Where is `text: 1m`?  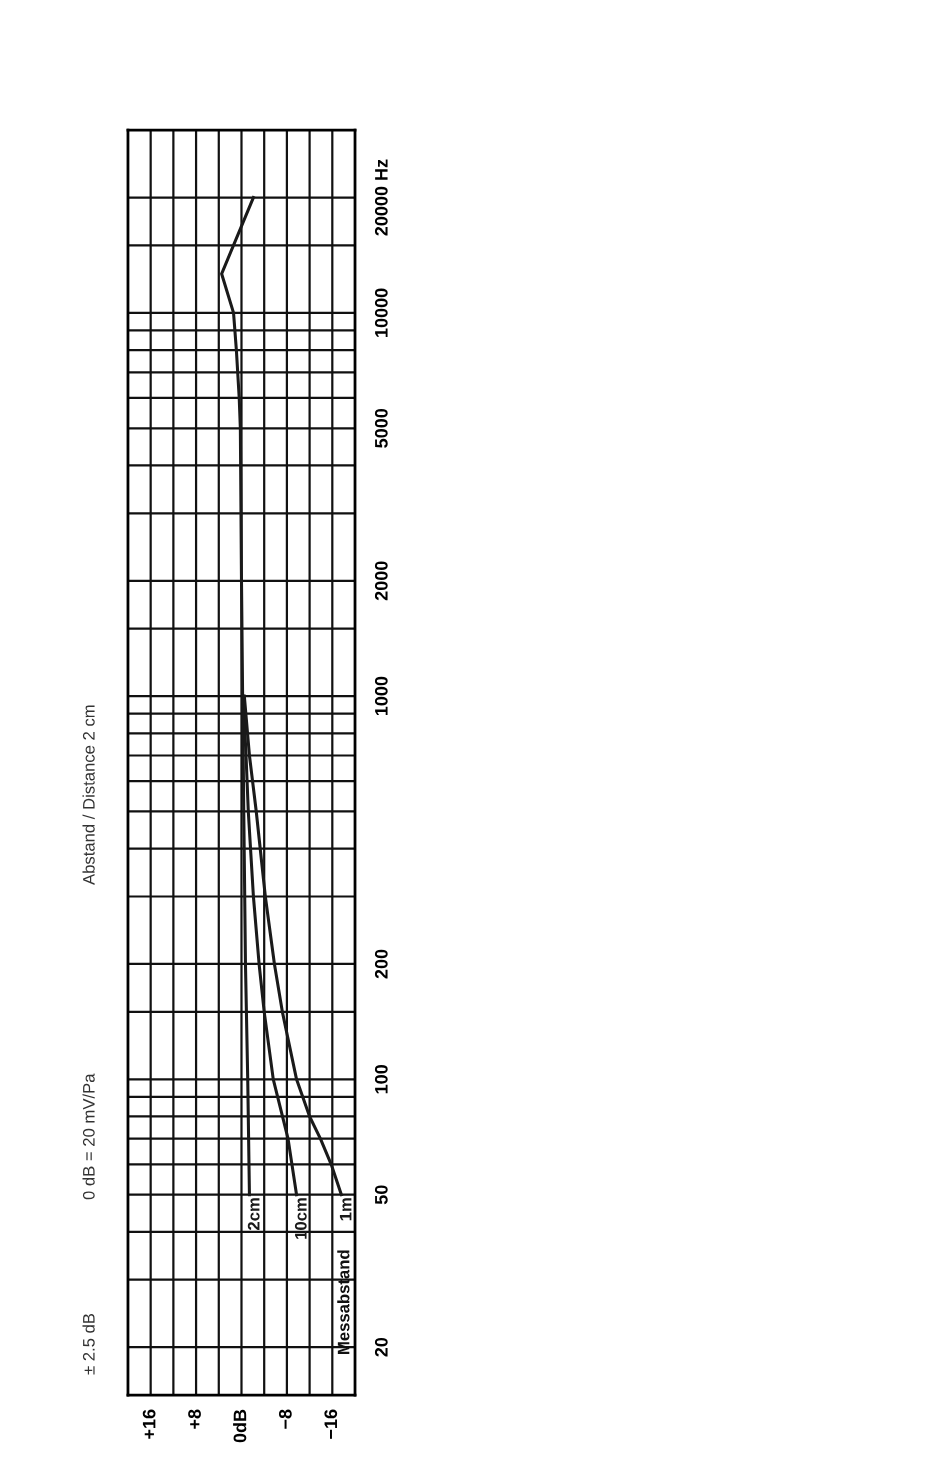
text: 1m is located at coordinates (345, 1209).